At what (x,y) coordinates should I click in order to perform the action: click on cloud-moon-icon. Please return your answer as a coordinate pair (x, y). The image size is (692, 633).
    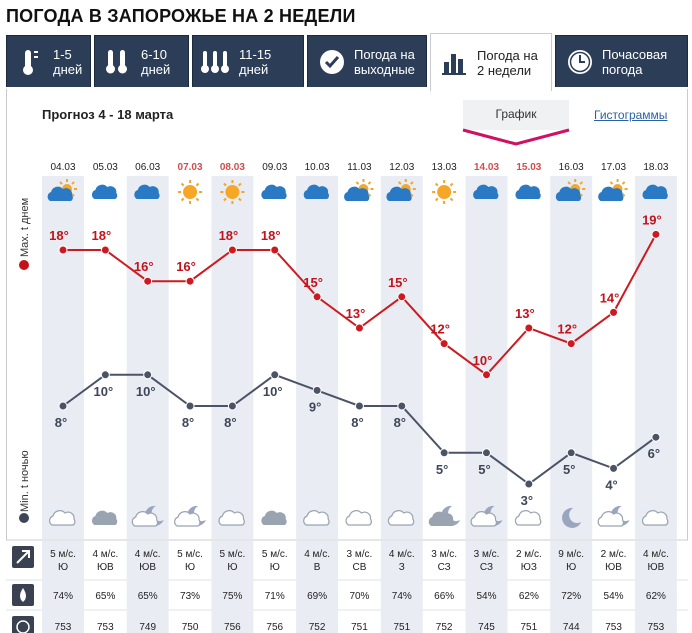
    Looking at the image, I should click on (486, 516).